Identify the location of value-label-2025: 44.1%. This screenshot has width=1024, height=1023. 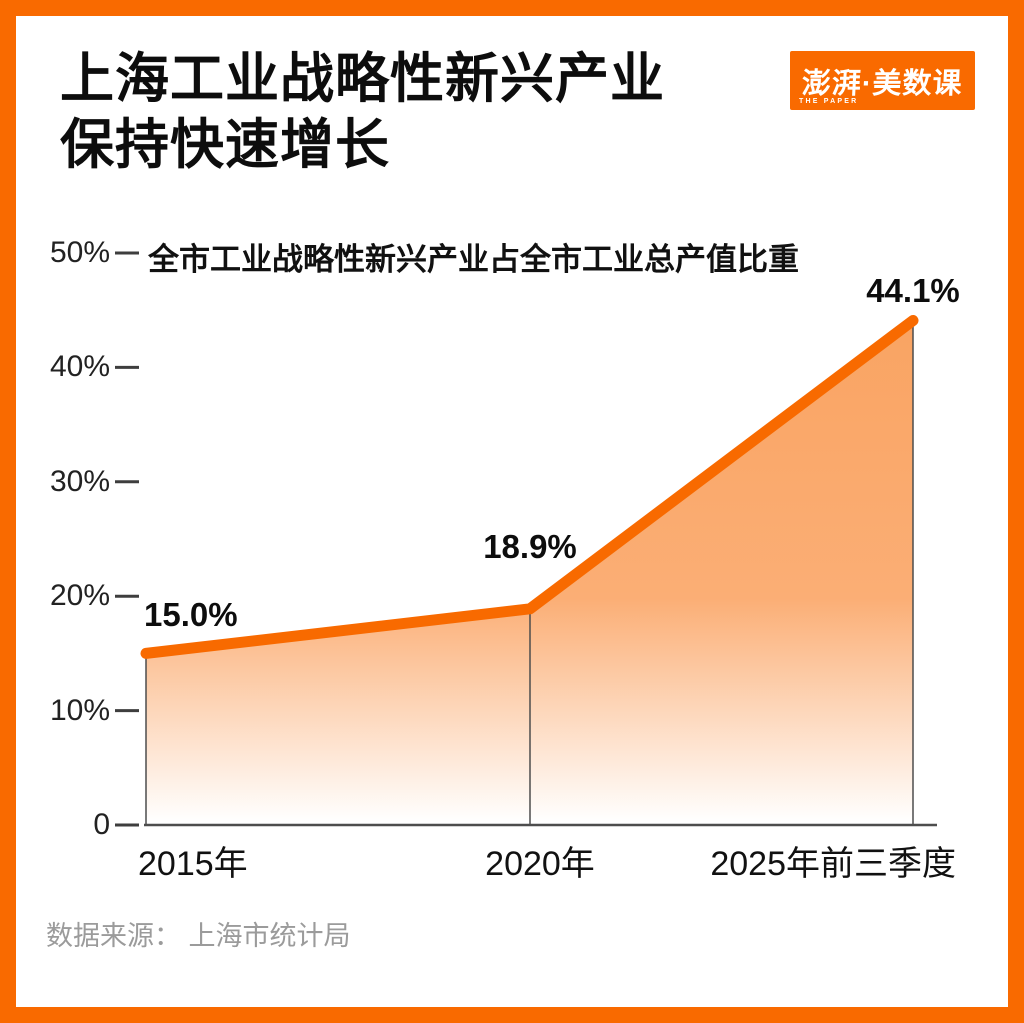
(913, 290).